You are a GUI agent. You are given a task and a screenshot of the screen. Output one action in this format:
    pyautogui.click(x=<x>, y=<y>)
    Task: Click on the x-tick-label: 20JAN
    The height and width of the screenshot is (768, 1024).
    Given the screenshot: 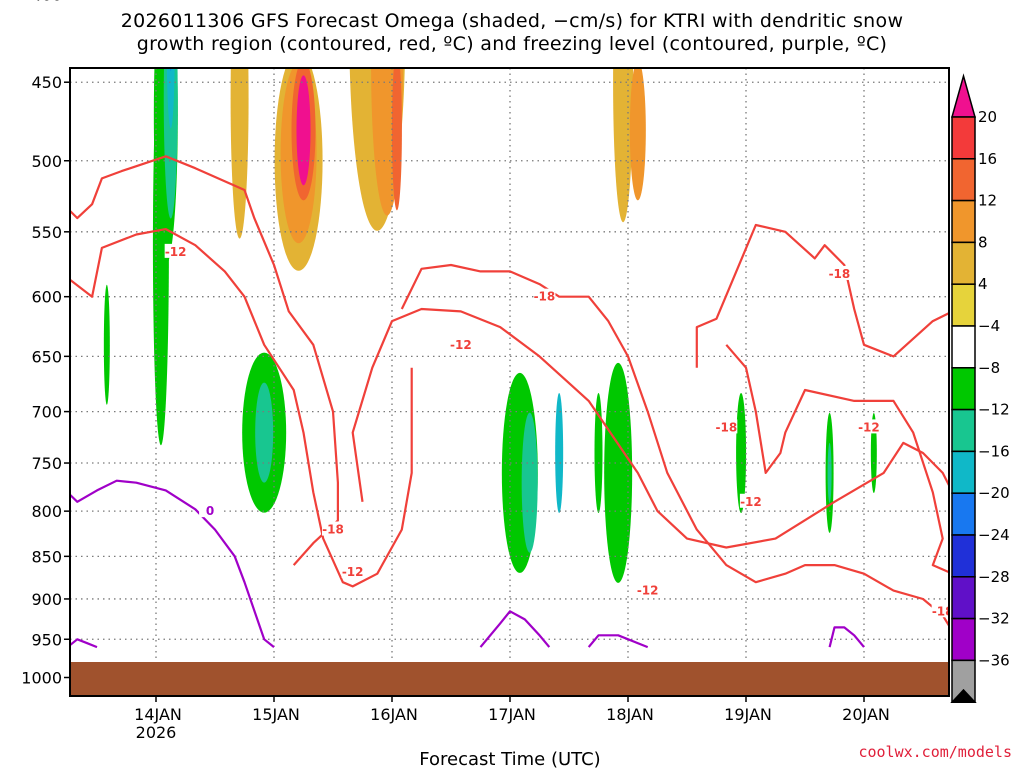 What is the action you would take?
    pyautogui.click(x=866, y=714)
    